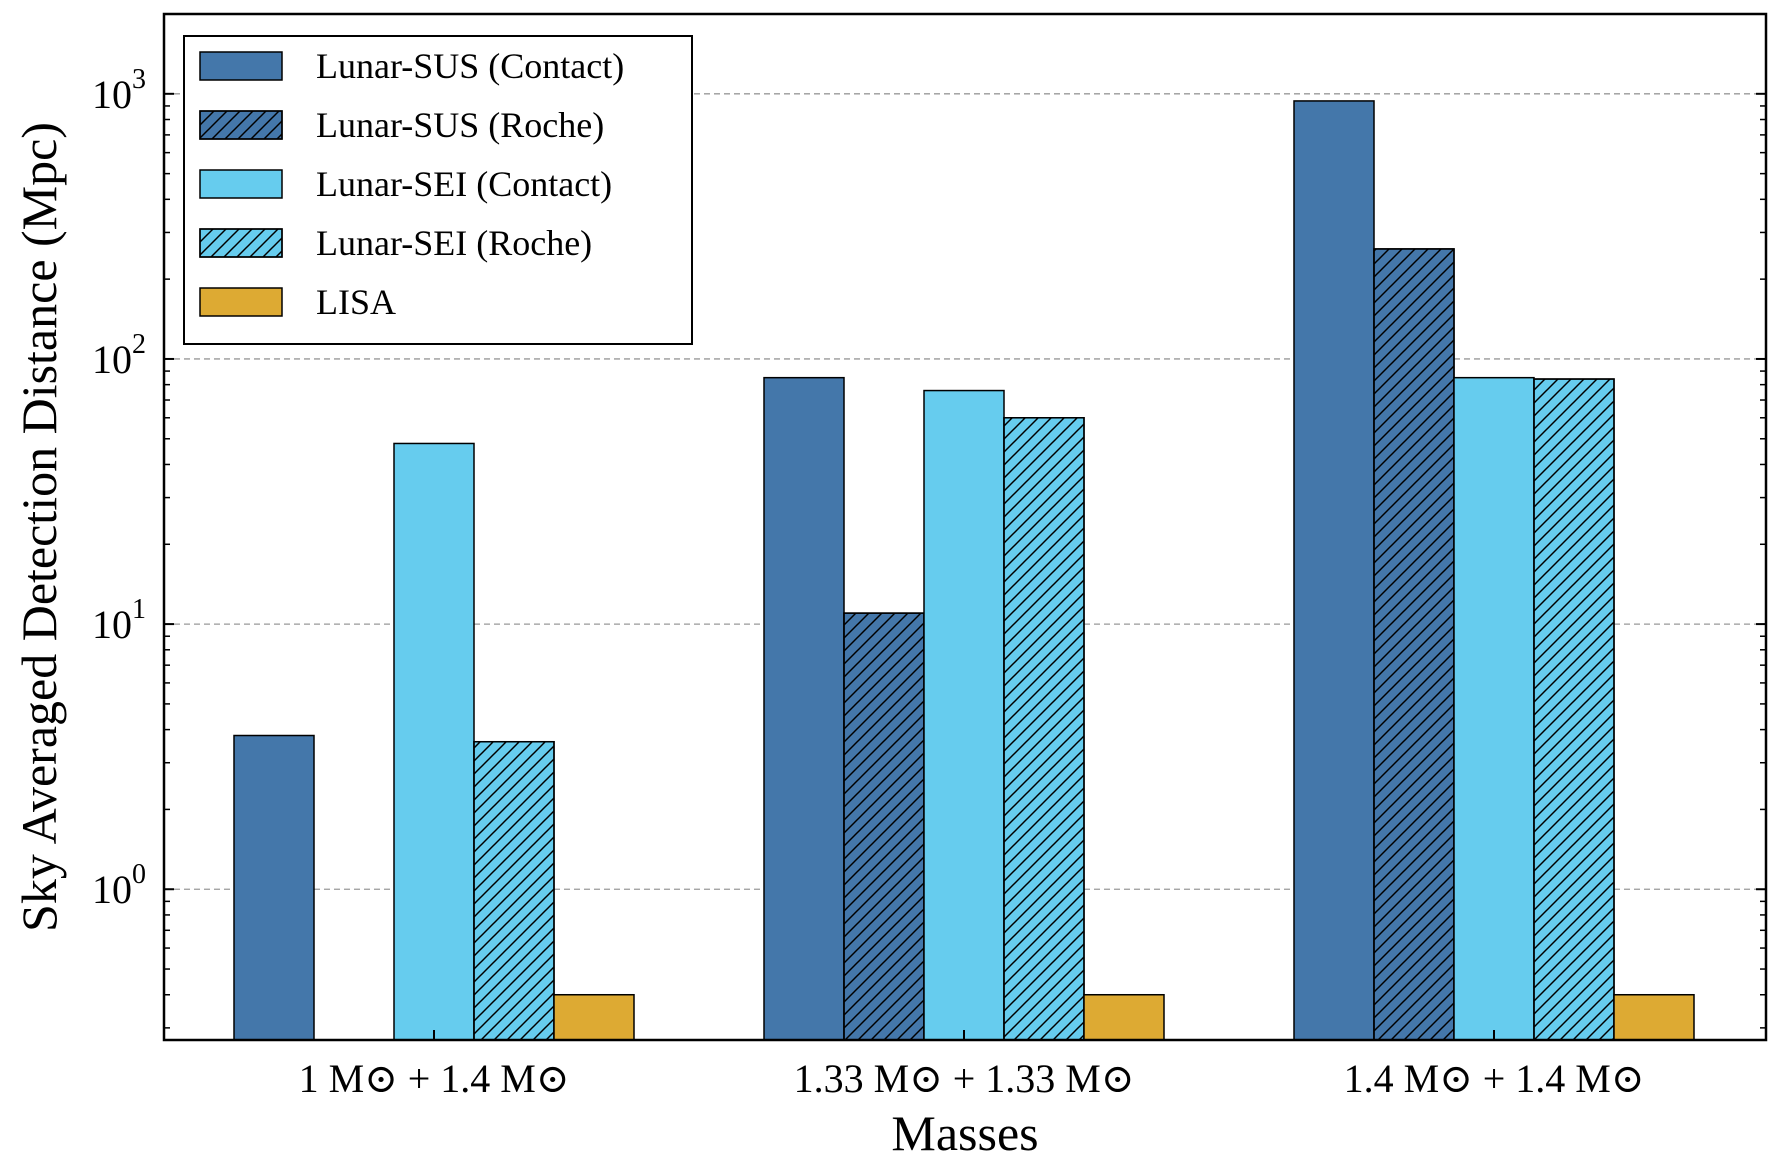 The image size is (1780, 1176). Describe the element at coordinates (454, 243) in the screenshot. I see `legend-label: Lunar-SEI (Roche)` at that location.